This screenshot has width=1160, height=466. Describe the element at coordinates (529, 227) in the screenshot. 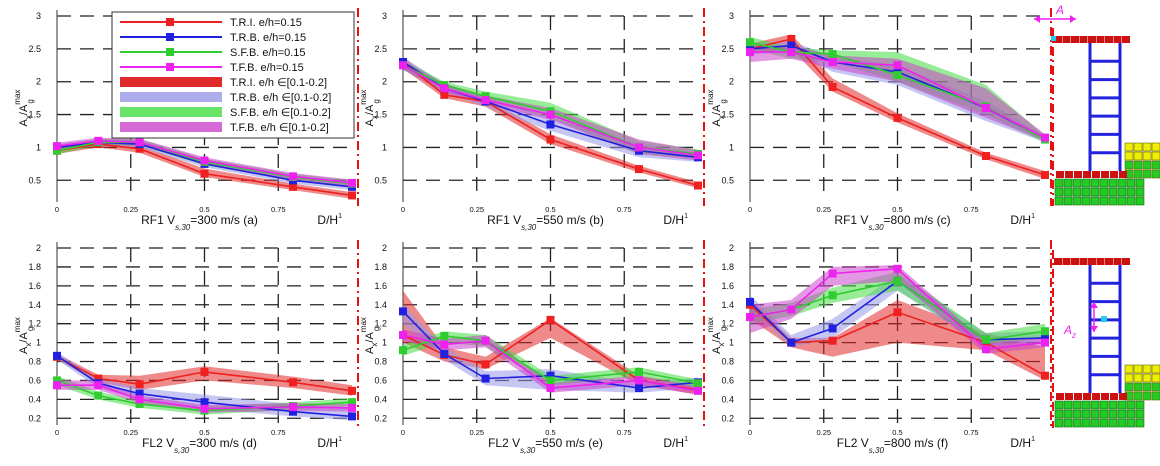

I see `title-sub: s,30` at that location.